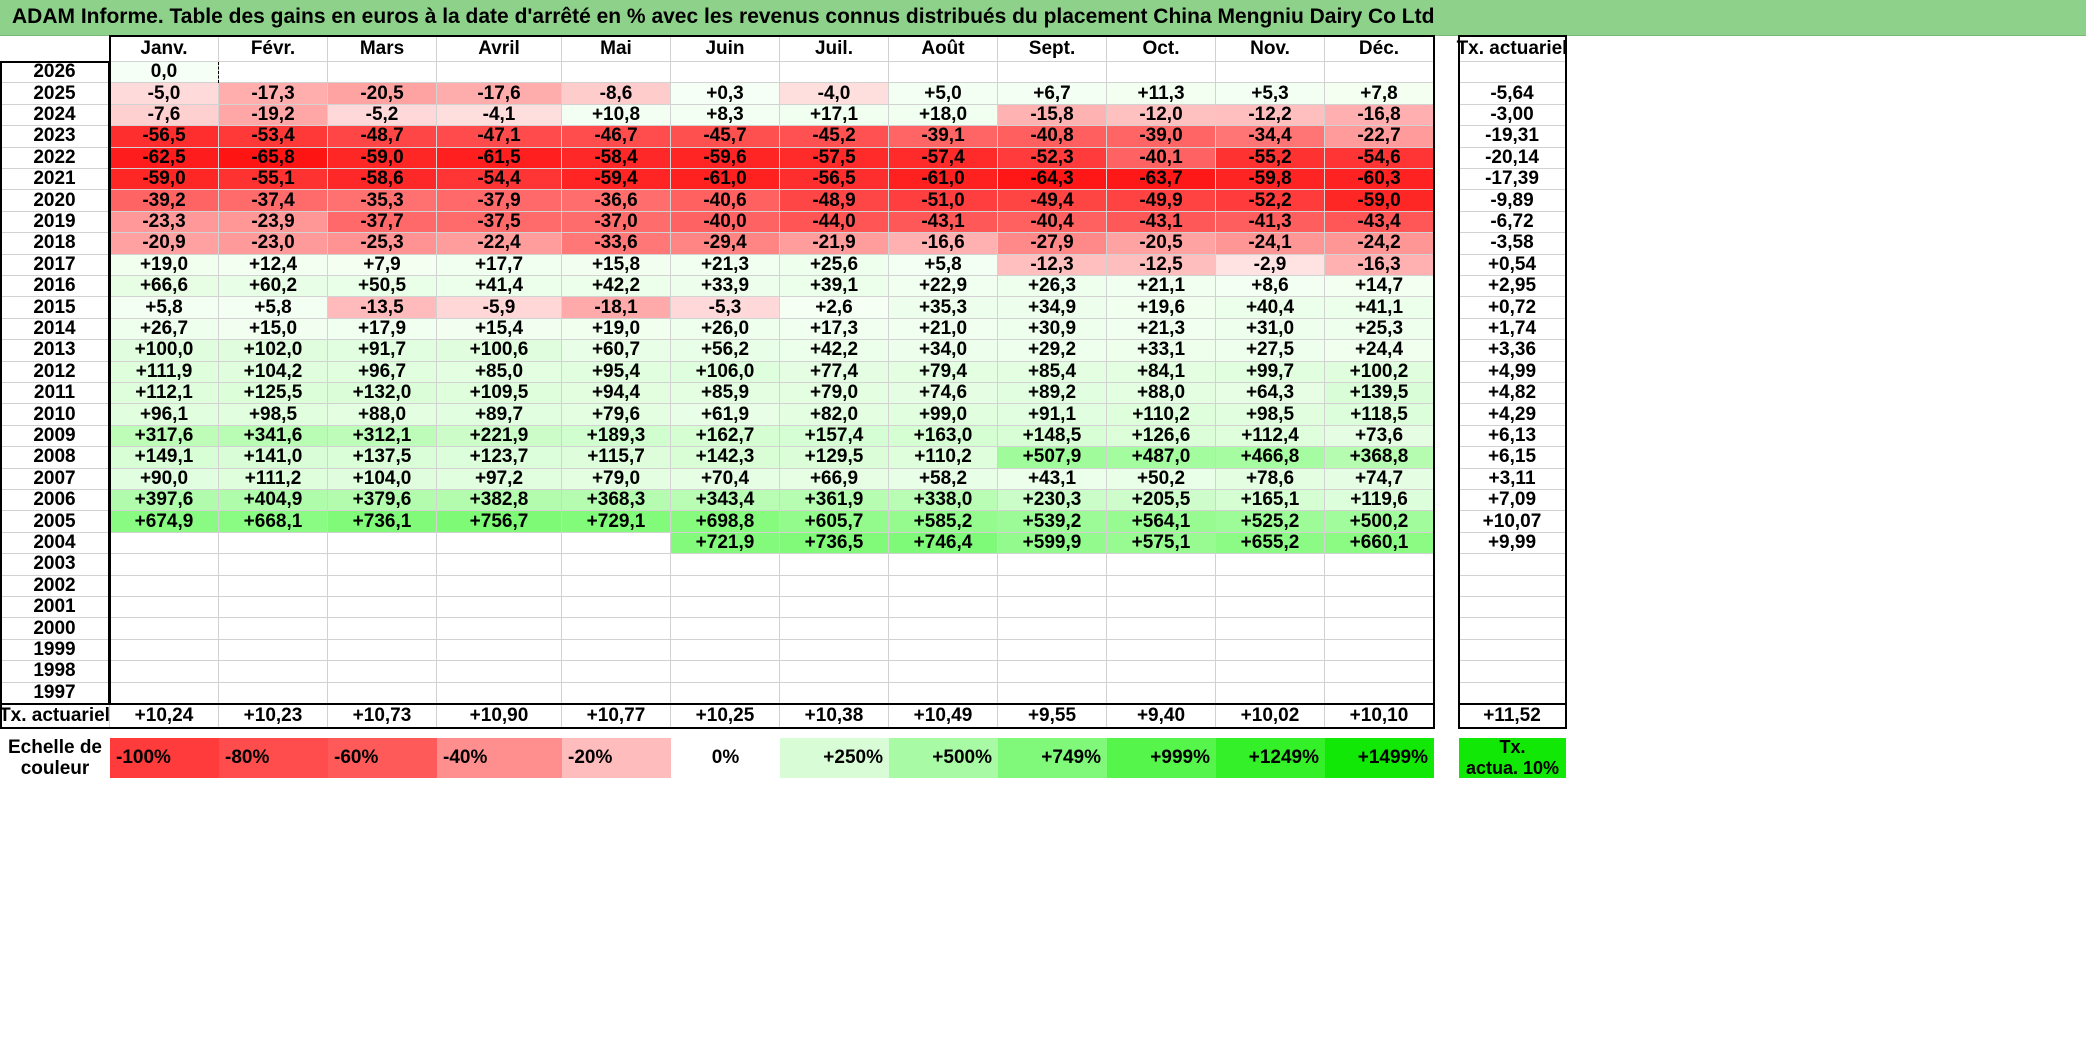  Describe the element at coordinates (1512, 522) in the screenshot. I see `annual-rate-cell: +10,07` at that location.